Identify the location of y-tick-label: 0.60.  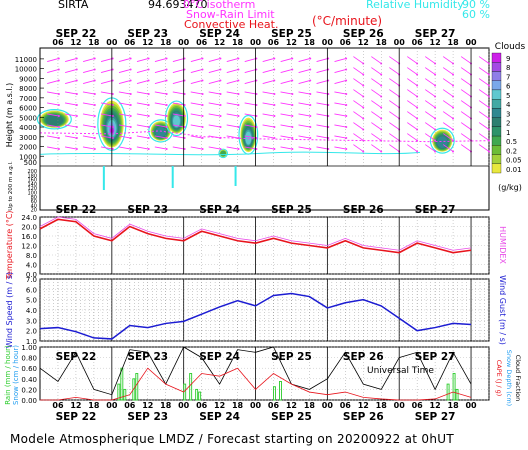
(29, 369).